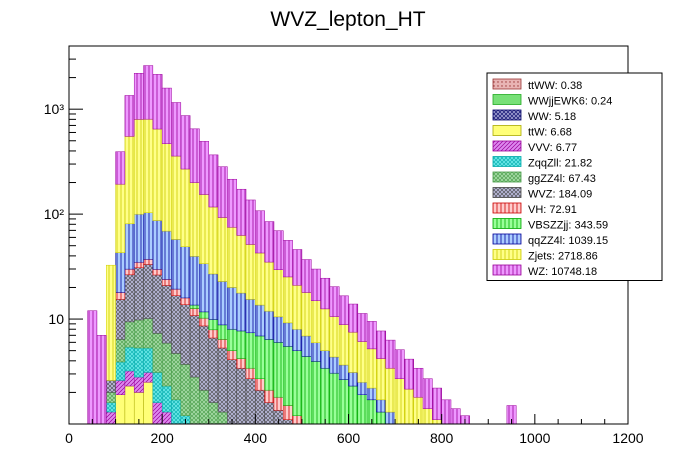 The height and width of the screenshot is (472, 696). Describe the element at coordinates (162, 438) in the screenshot. I see `x-tick-label: 200` at that location.